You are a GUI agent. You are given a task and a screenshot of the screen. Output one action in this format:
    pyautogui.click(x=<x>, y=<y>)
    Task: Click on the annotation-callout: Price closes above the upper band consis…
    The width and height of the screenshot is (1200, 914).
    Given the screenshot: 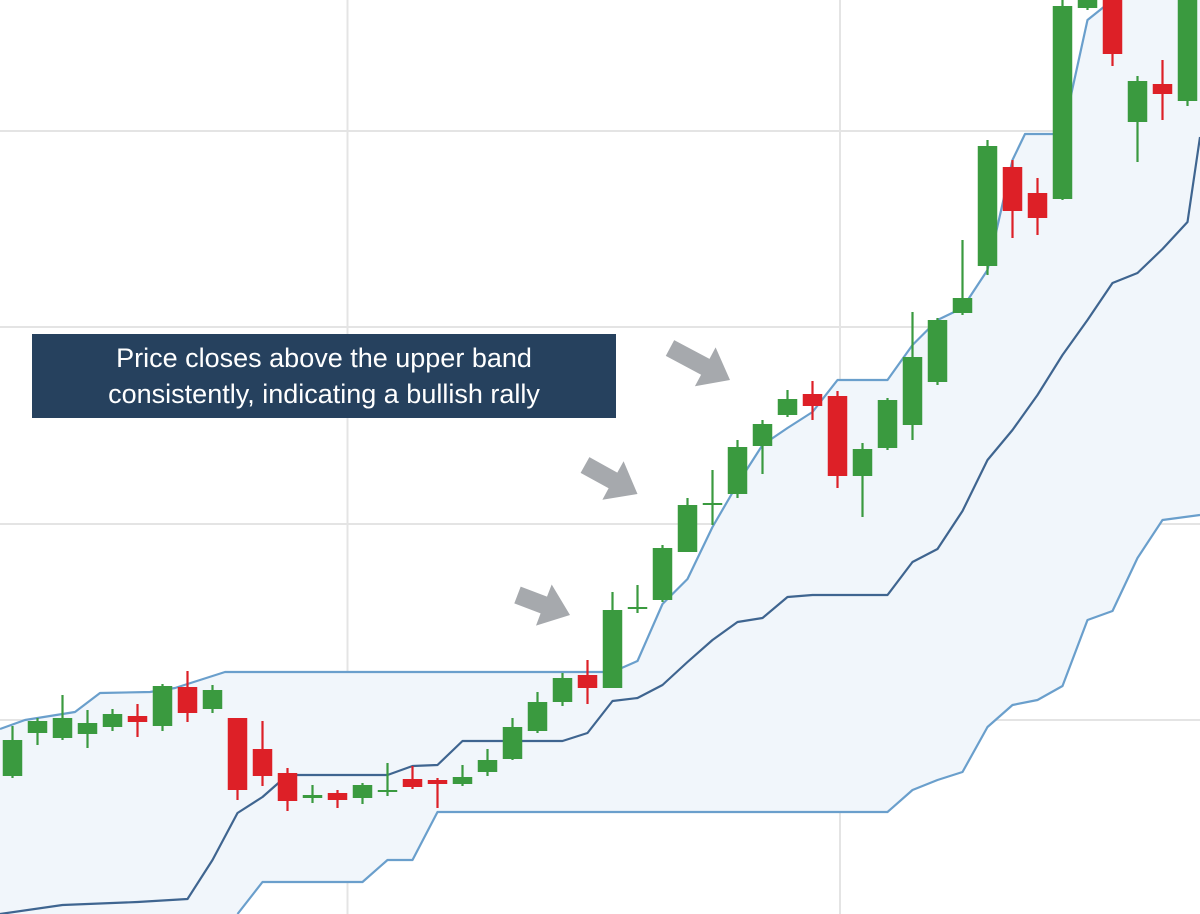 What is the action you would take?
    pyautogui.click(x=324, y=376)
    